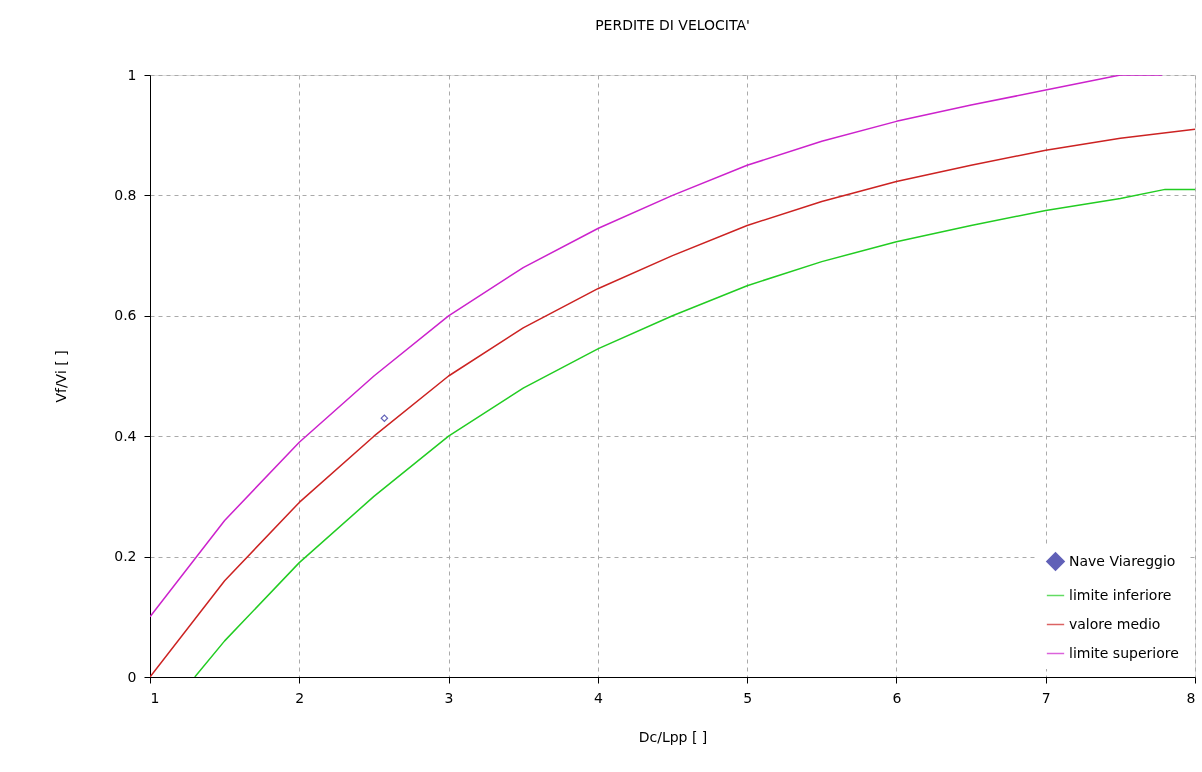 Image resolution: width=1202 pixels, height=772 pixels. What do you see at coordinates (132, 676) in the screenshot?
I see `y-tick-label: 0` at bounding box center [132, 676].